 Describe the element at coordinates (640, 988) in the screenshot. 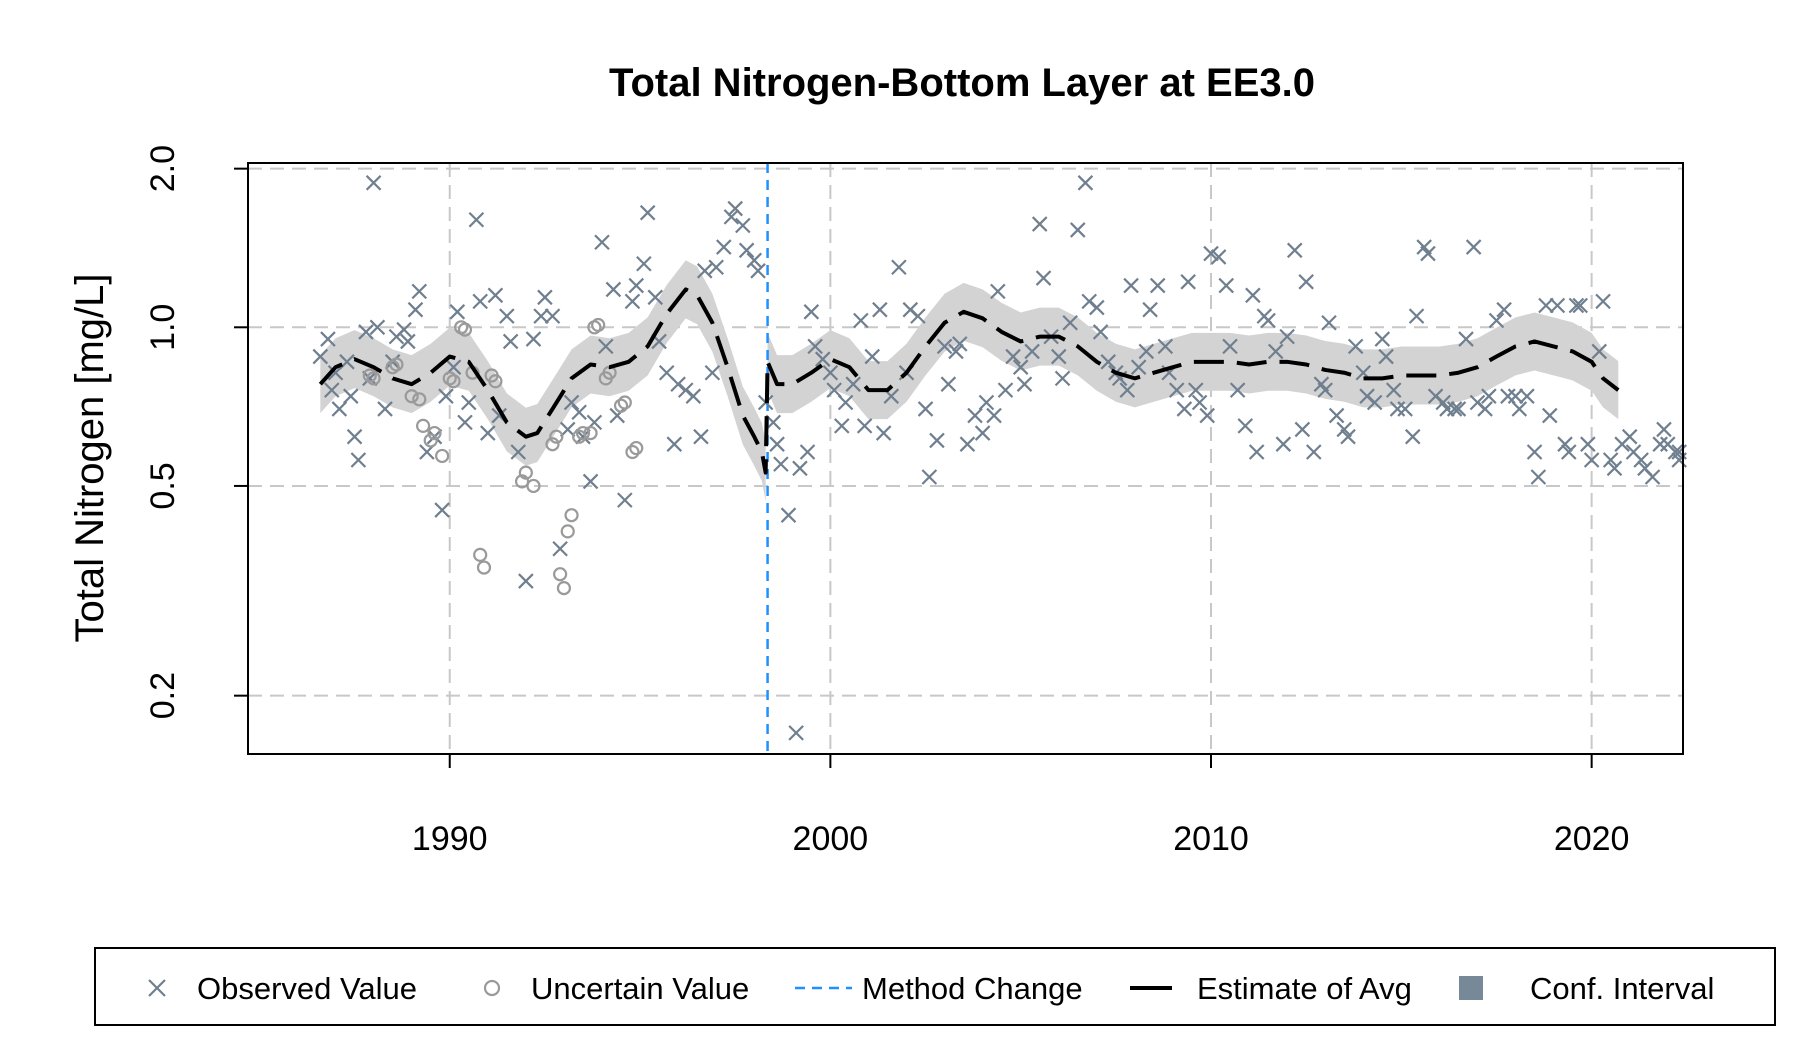

I see `legend-label: Uncertain Value` at that location.